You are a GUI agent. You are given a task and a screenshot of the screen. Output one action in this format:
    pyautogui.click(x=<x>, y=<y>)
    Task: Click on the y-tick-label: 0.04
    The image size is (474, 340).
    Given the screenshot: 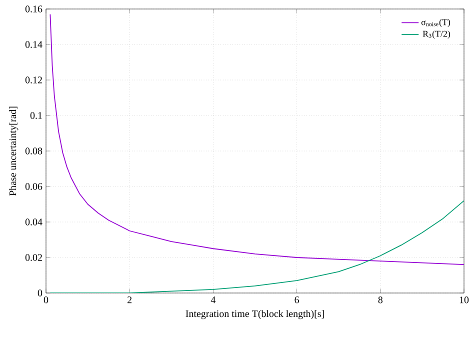 What is the action you would take?
    pyautogui.click(x=33, y=222)
    